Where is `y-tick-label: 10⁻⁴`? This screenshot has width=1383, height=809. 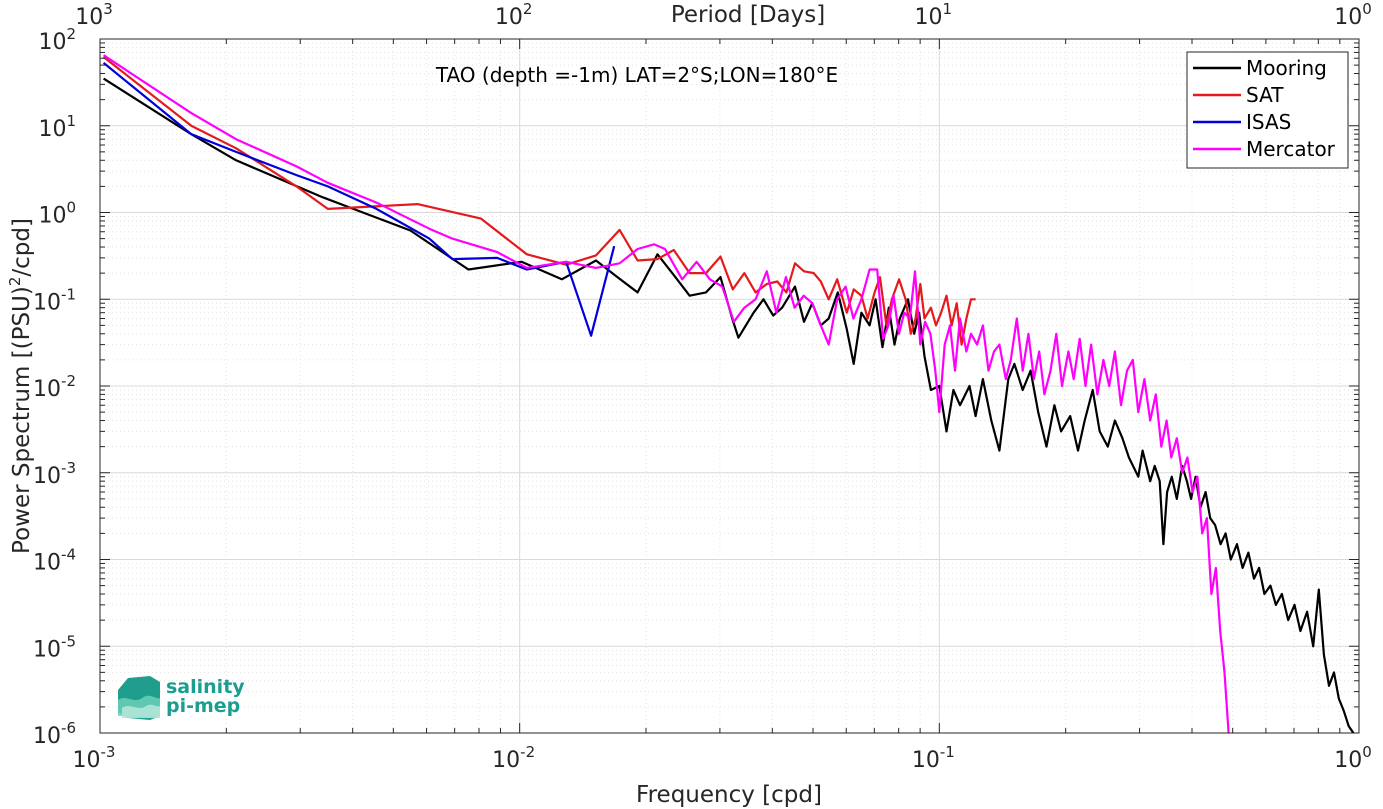 y-tick-label: 10⁻⁴ is located at coordinates (54, 561).